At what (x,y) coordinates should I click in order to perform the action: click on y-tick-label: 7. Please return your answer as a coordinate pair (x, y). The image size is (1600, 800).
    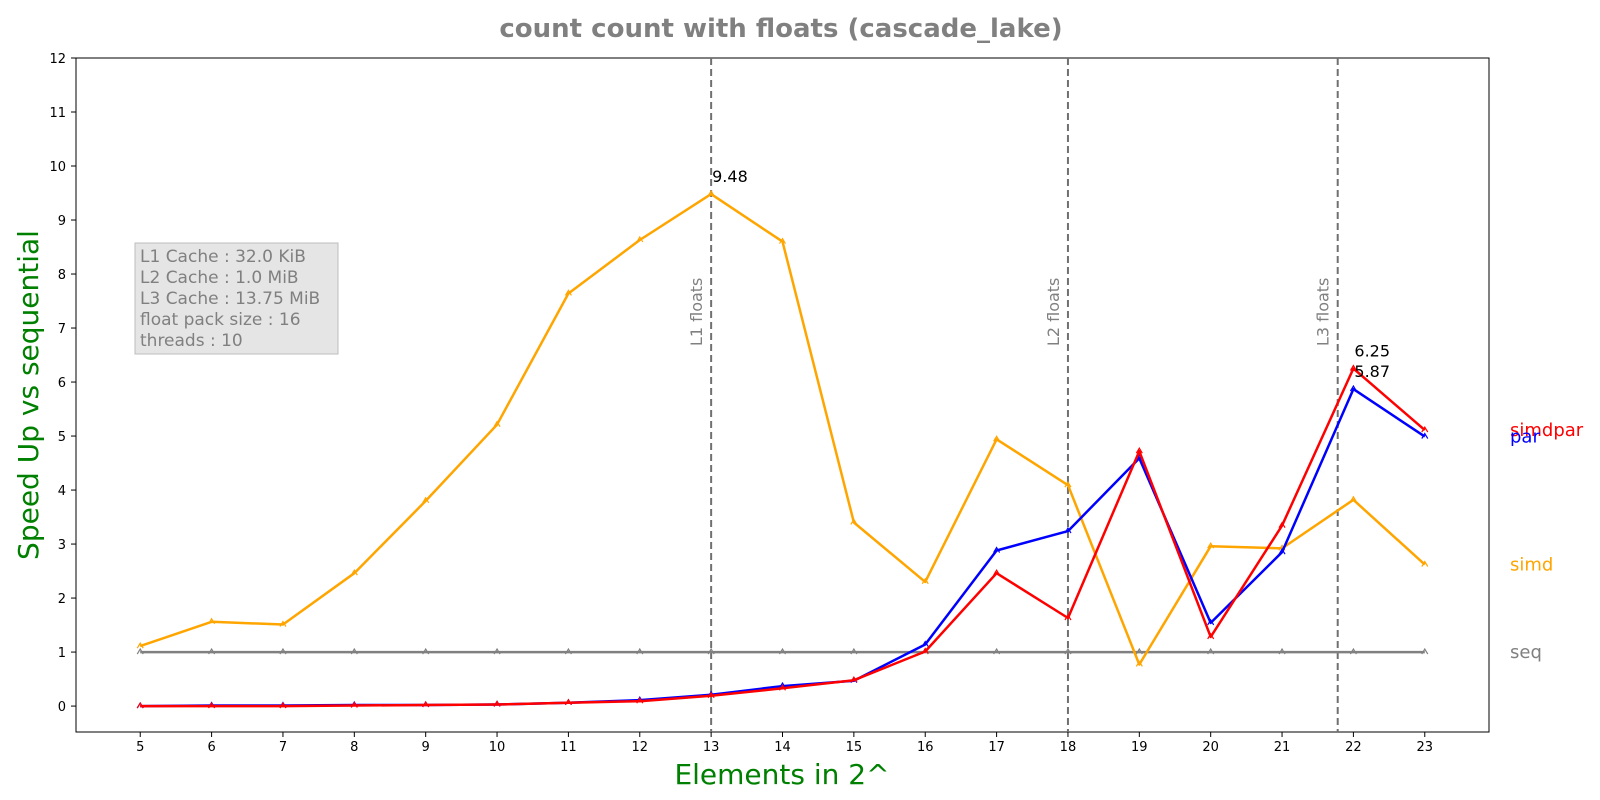
    Looking at the image, I should click on (62, 329).